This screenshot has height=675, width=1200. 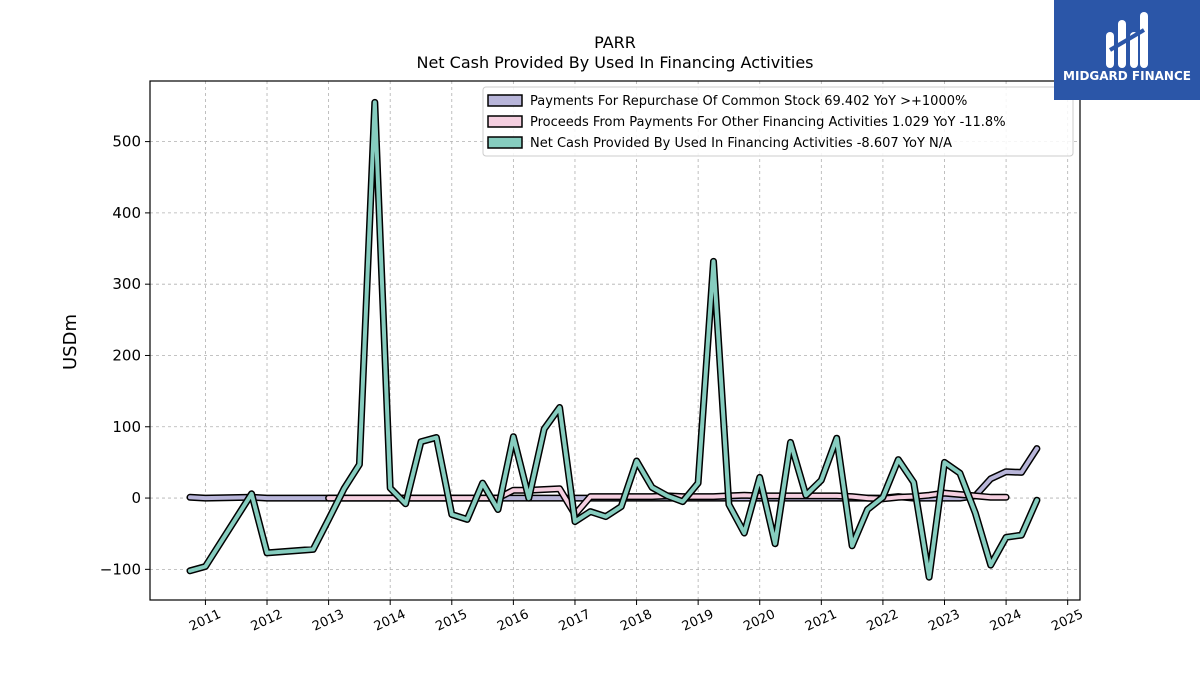 What do you see at coordinates (451, 621) in the screenshot?
I see `x-tick-label: 2015` at bounding box center [451, 621].